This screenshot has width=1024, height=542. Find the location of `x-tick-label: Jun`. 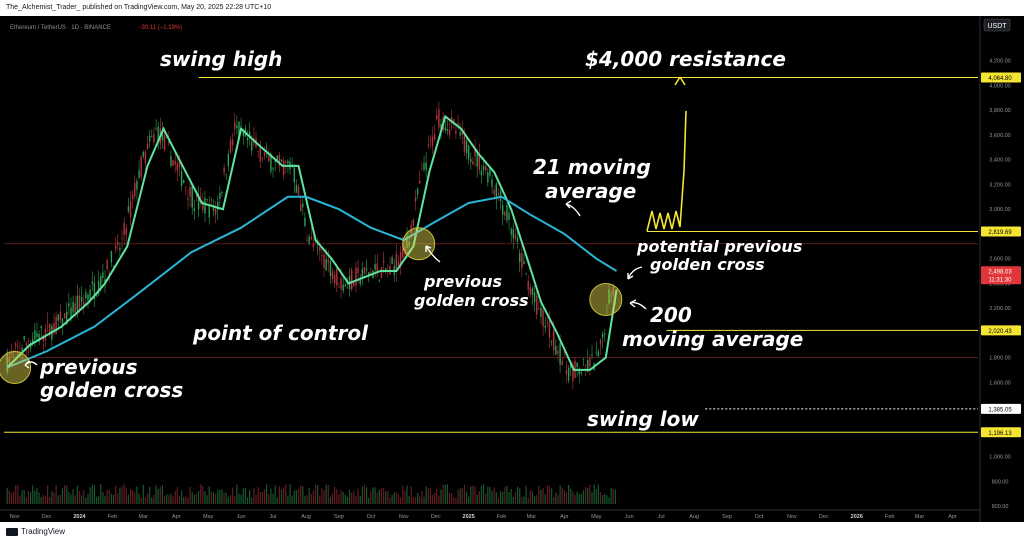

x-tick-label: Jun is located at coordinates (241, 517).